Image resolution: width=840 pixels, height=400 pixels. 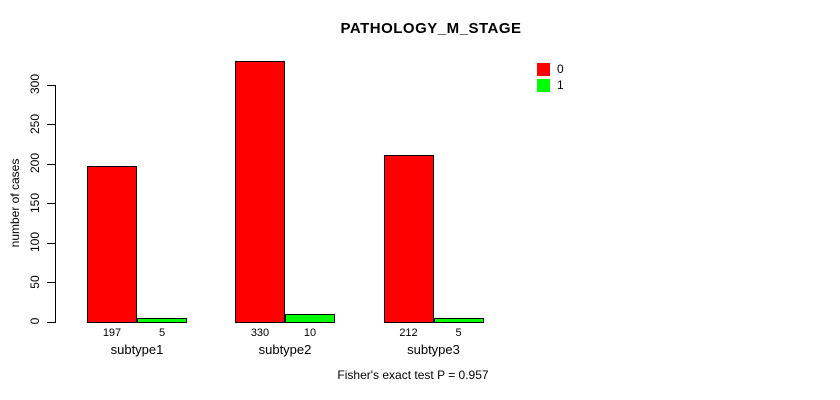 What do you see at coordinates (433, 349) in the screenshot?
I see `category-label-subtype3: subtype3` at bounding box center [433, 349].